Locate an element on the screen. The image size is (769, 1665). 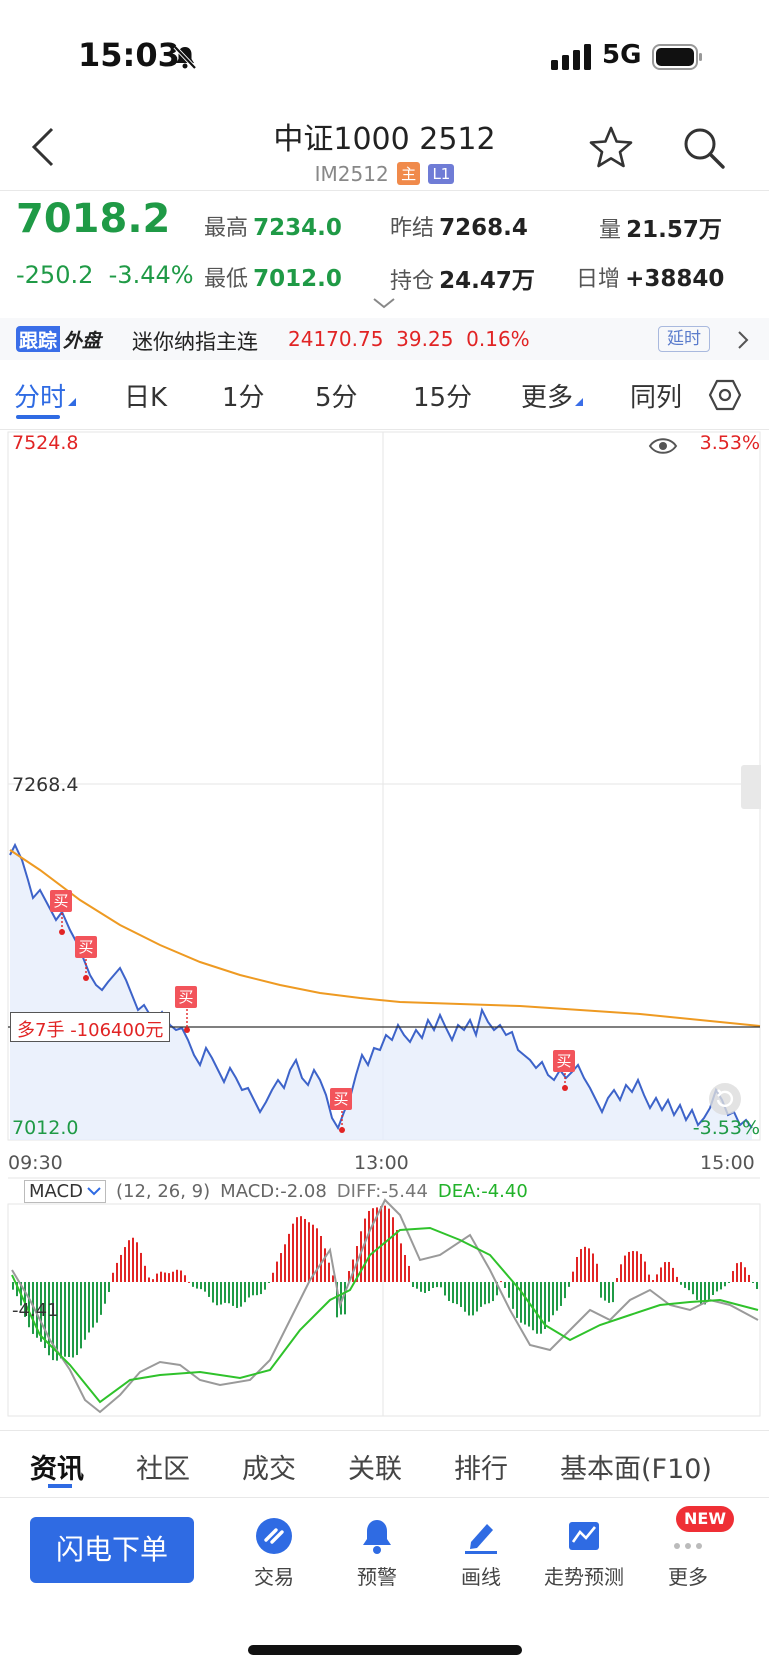
nav-alert: 预警 is located at coordinates (377, 1553).